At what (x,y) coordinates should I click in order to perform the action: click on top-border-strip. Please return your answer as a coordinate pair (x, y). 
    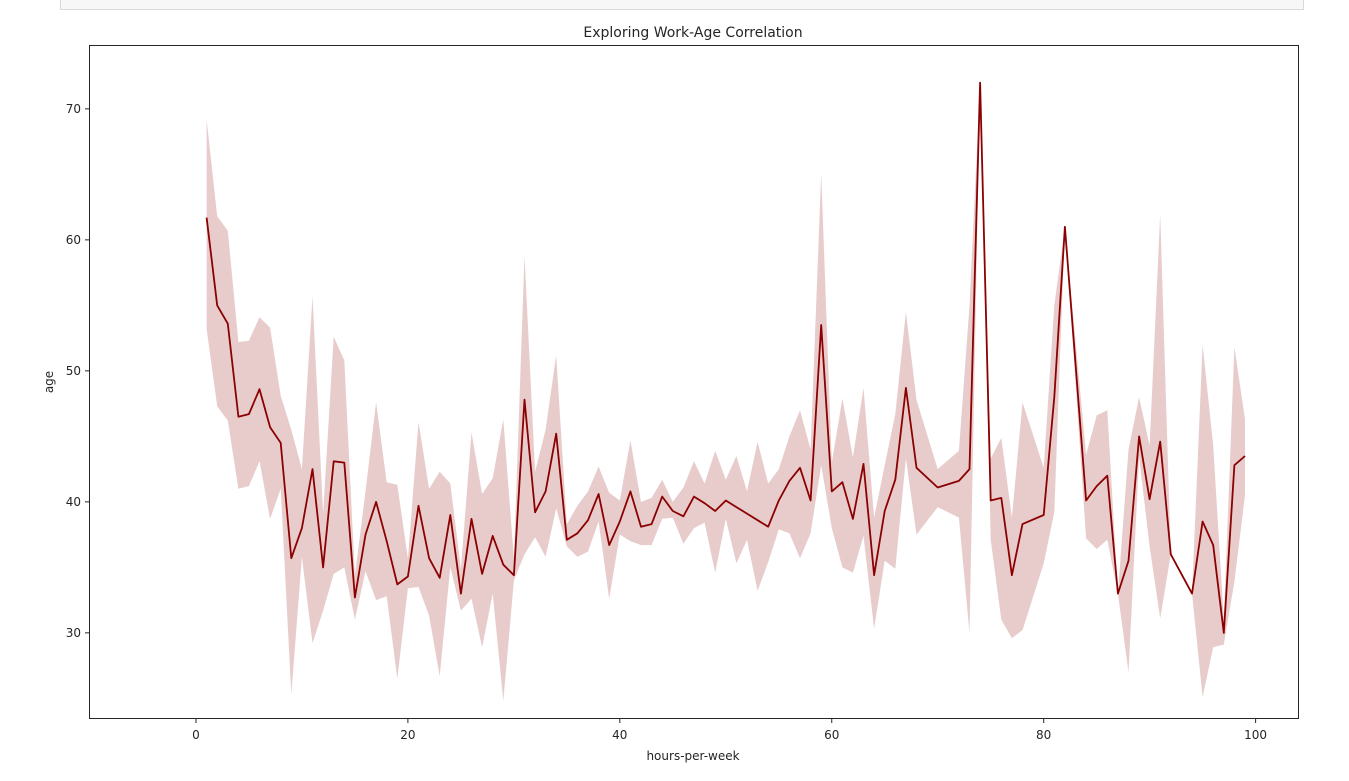
    Looking at the image, I should click on (682, 5).